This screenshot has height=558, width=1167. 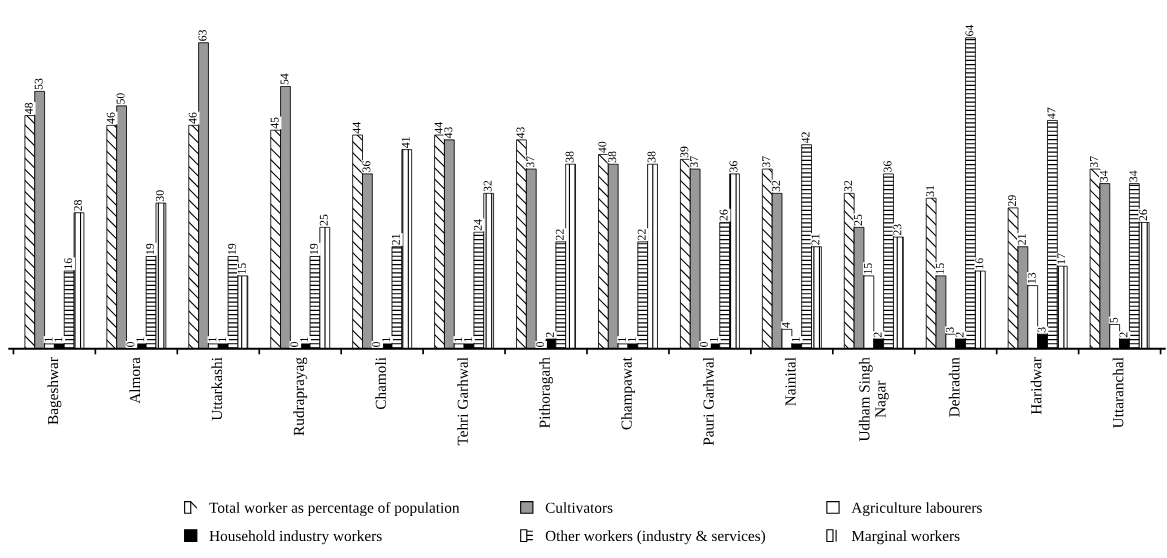 What do you see at coordinates (905, 537) in the screenshot?
I see `legend-label: Marginal workers` at bounding box center [905, 537].